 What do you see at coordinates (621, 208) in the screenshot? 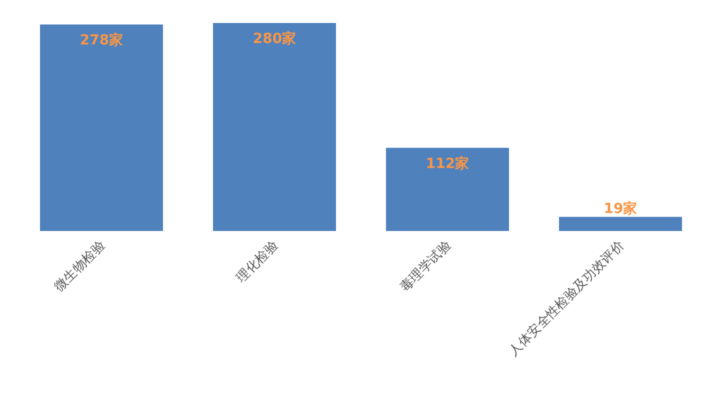
I see `data-label: 19家` at bounding box center [621, 208].